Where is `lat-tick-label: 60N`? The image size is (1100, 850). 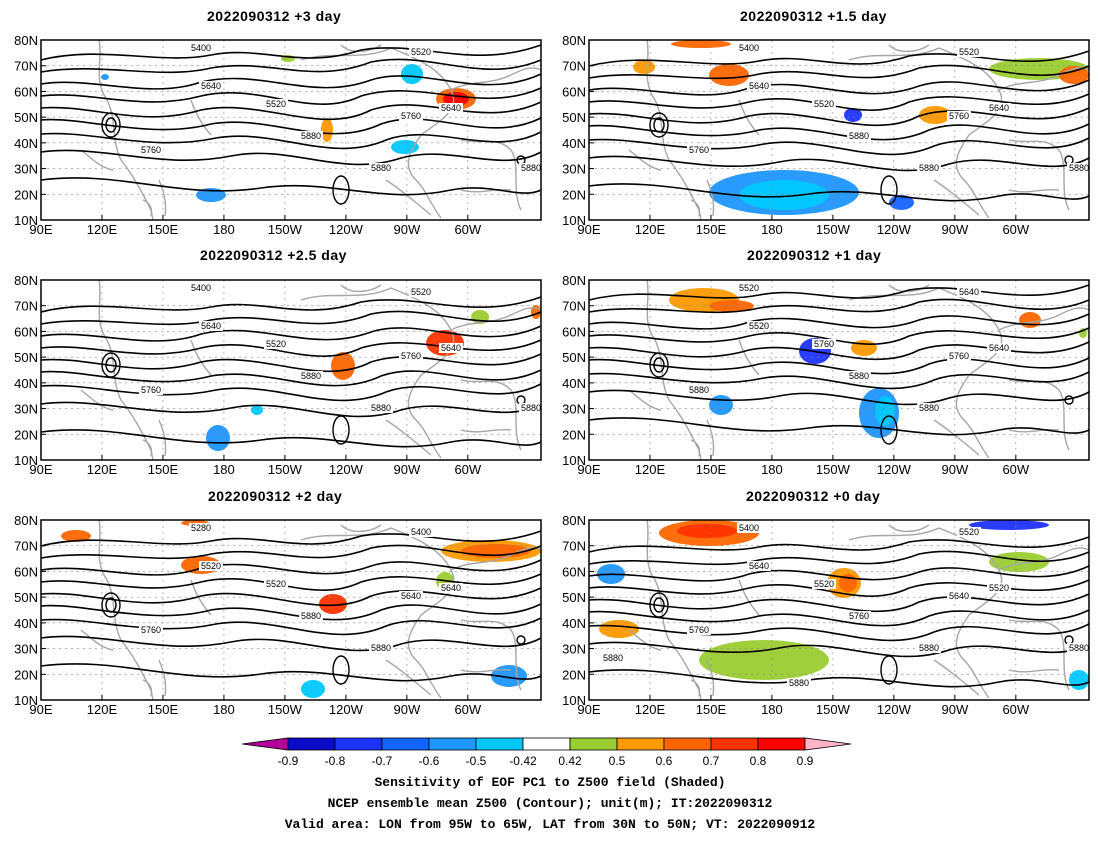 lat-tick-label: 60N is located at coordinates (26, 571).